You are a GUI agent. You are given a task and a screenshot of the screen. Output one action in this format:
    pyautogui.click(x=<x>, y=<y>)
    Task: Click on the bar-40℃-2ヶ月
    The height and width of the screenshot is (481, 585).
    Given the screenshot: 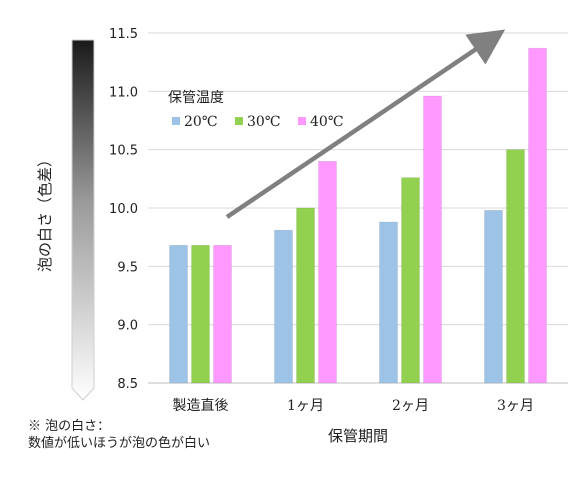 What is the action you would take?
    pyautogui.click(x=432, y=239)
    